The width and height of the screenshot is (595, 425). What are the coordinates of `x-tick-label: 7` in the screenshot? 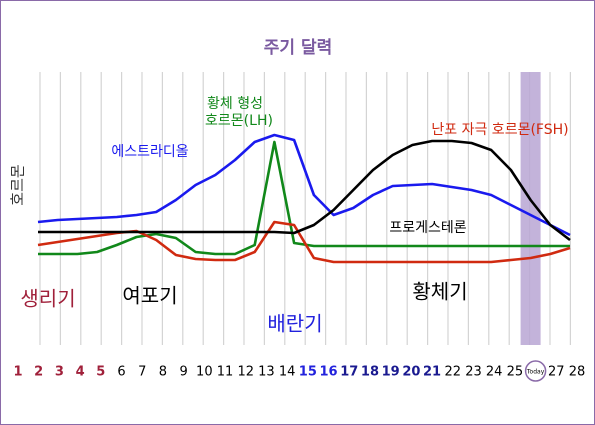 It's located at (142, 372).